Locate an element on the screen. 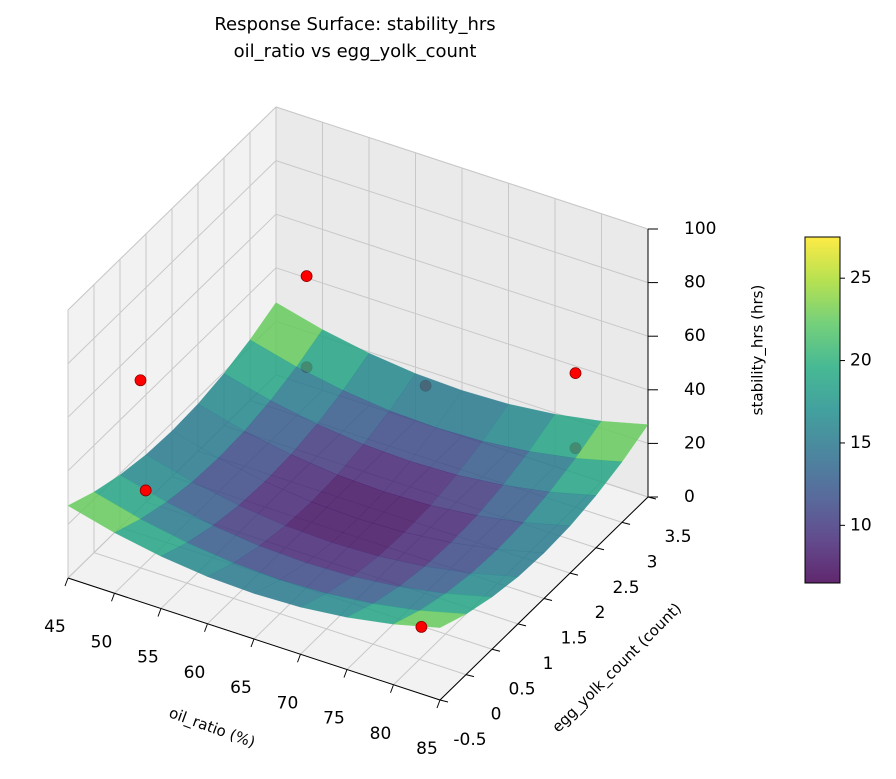 Image resolution: width=896 pixels, height=779 pixels. z-tick-label: 100 is located at coordinates (700, 229).